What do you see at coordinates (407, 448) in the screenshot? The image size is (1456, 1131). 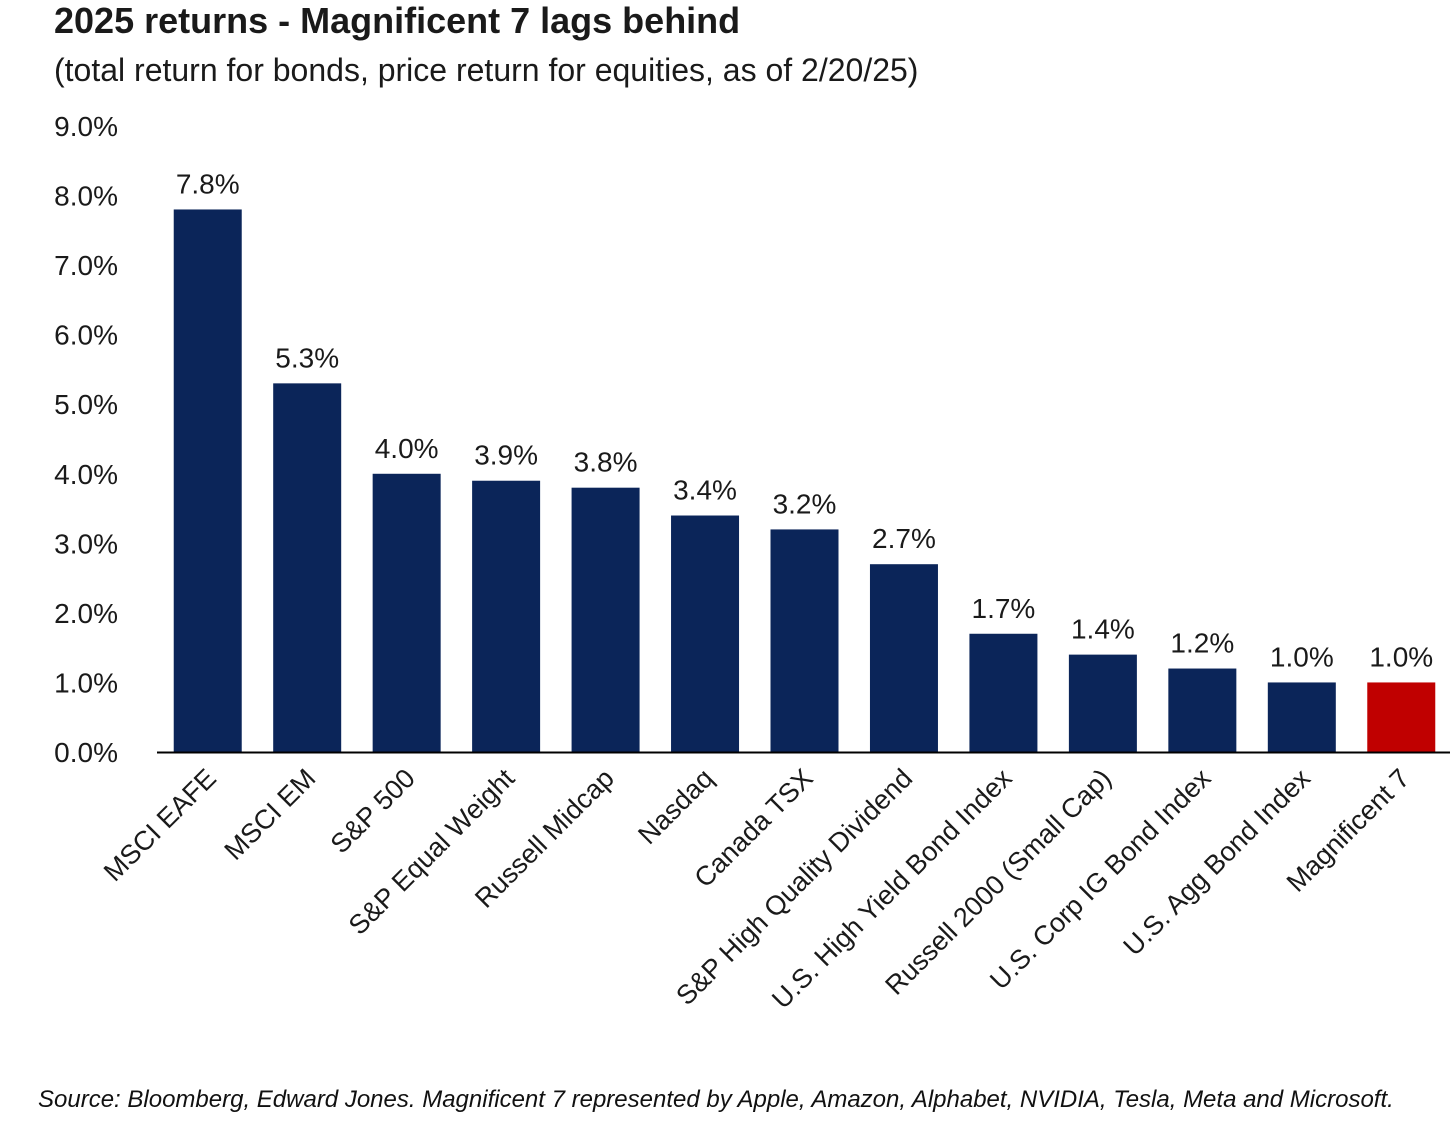 I see `bar-value-label: 4.0%` at bounding box center [407, 448].